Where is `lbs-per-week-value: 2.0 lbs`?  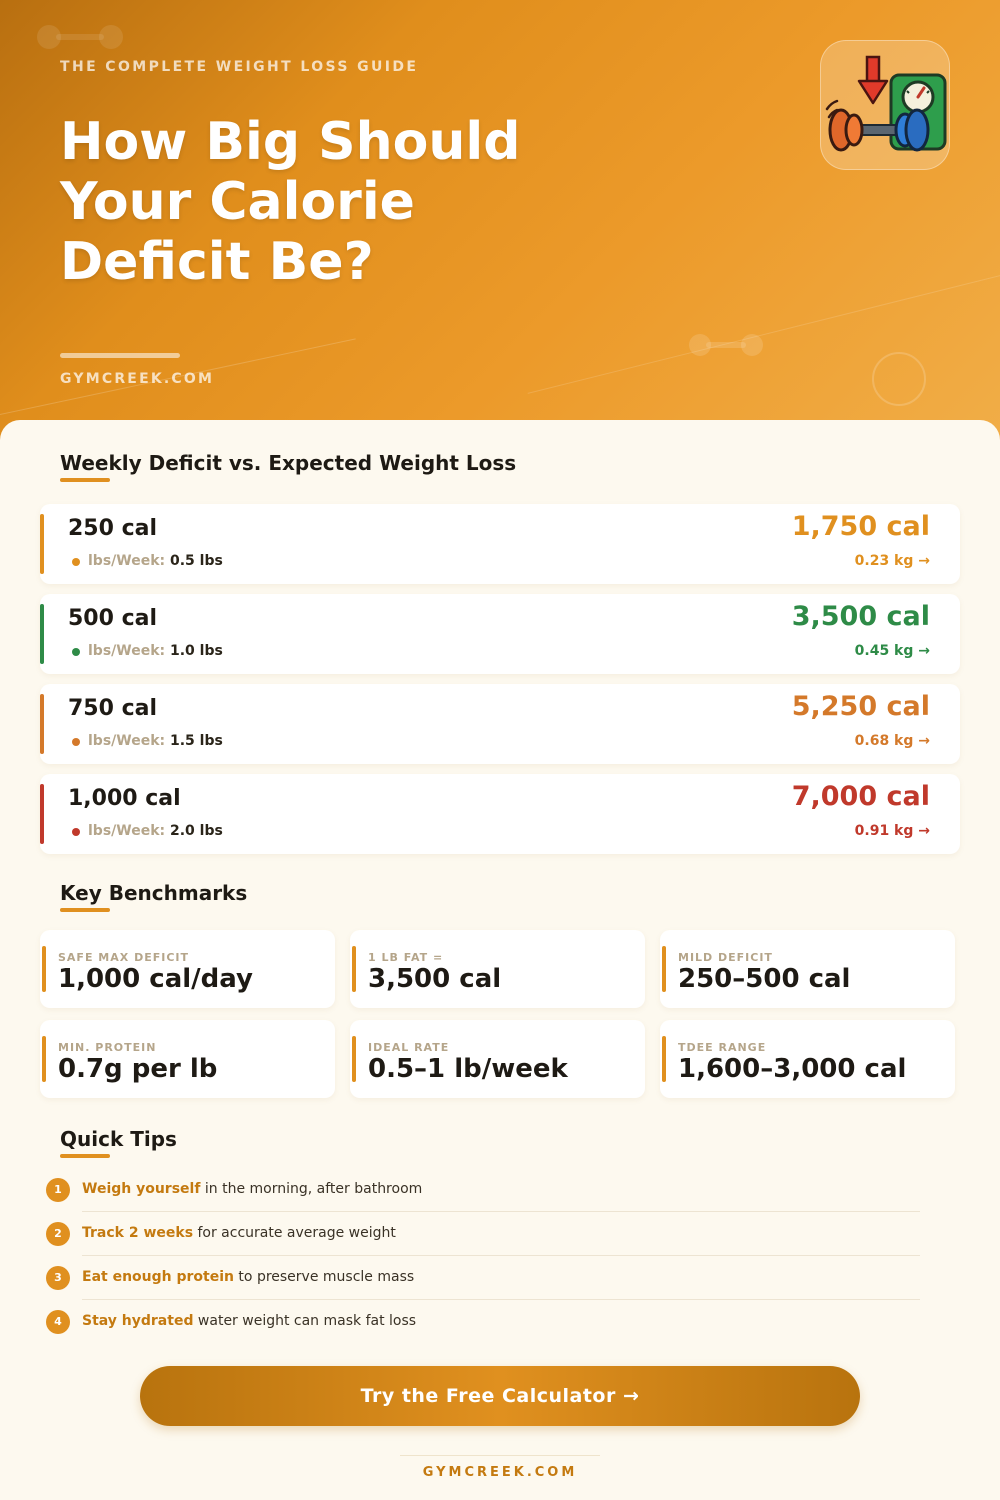 lbs-per-week-value: 2.0 lbs is located at coordinates (196, 831).